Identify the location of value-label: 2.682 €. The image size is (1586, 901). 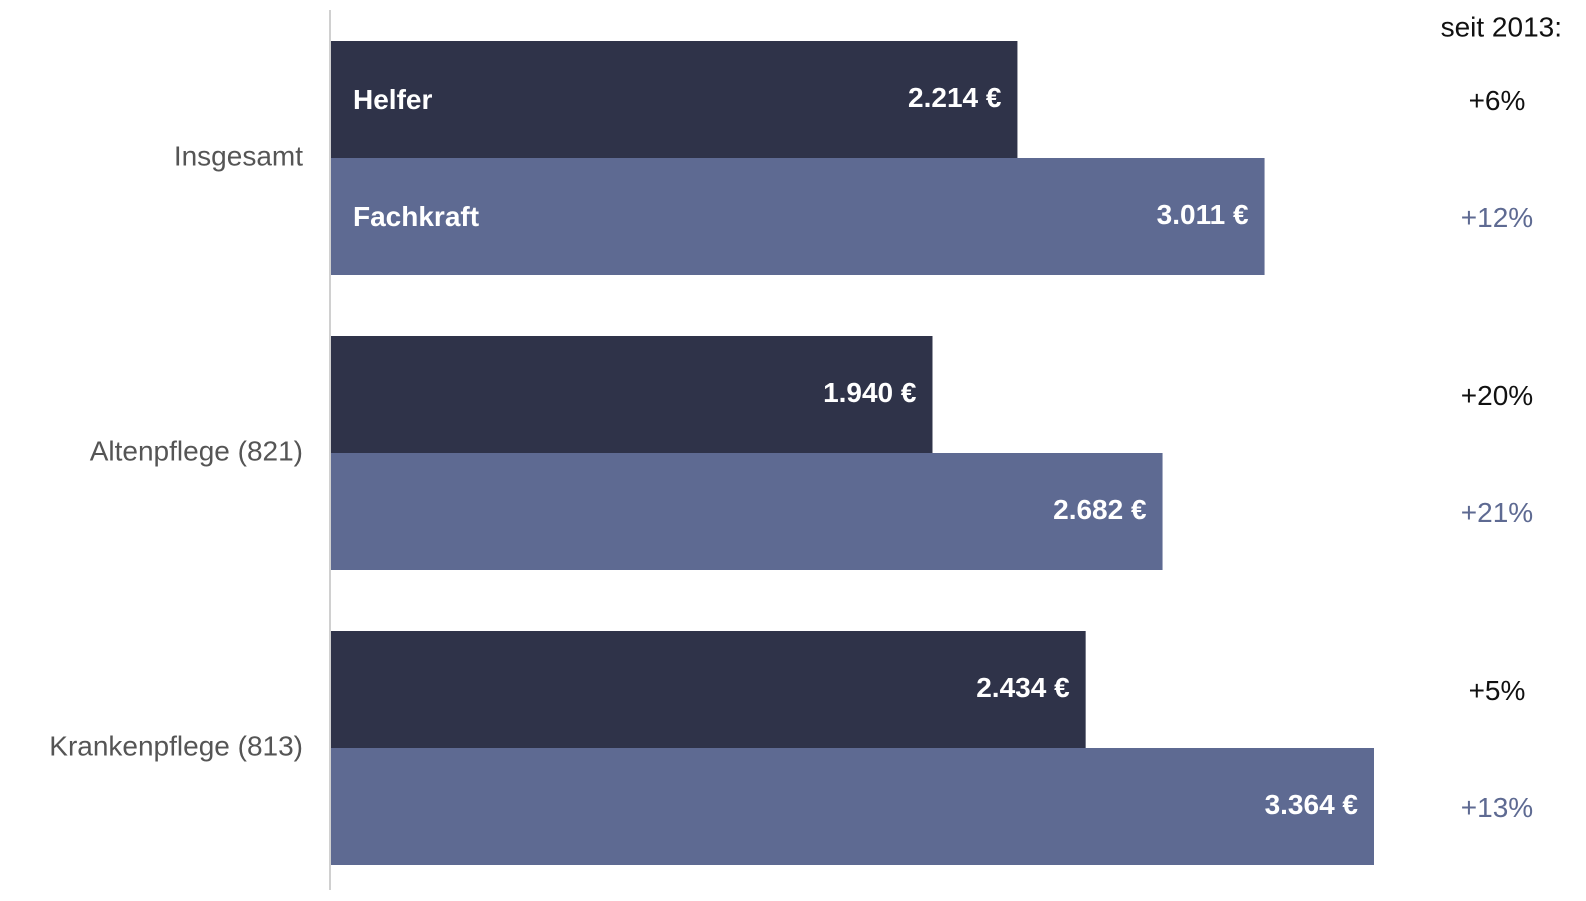
(1100, 509).